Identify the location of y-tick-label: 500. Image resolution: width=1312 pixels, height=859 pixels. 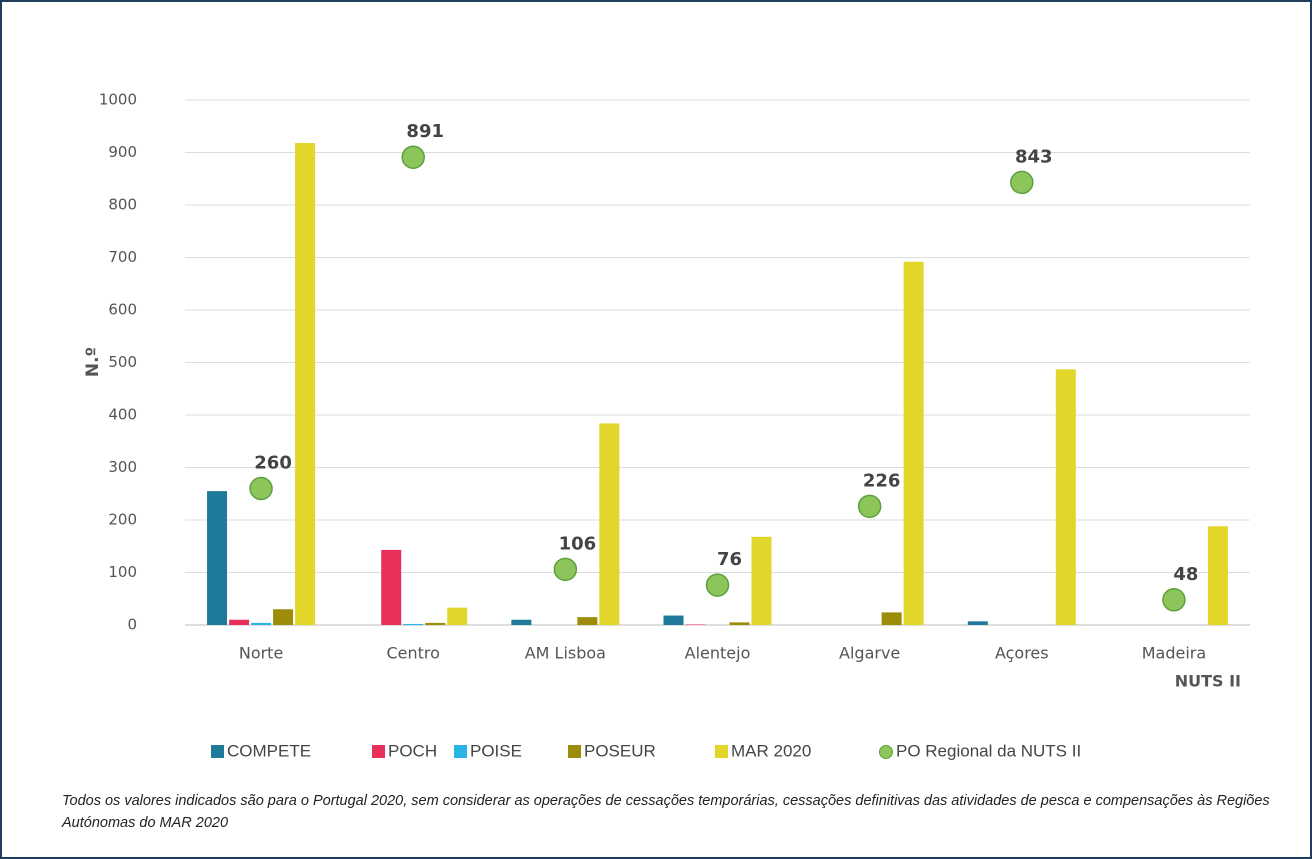
(122, 362).